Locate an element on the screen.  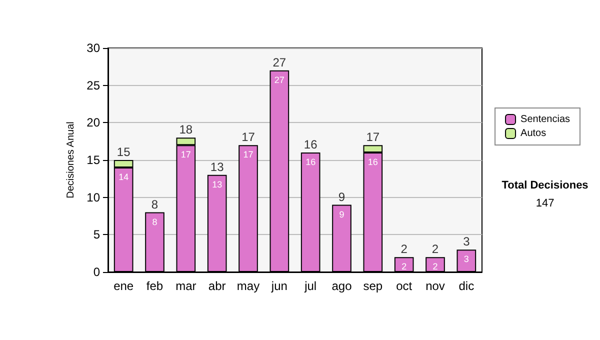
x-tick-label: ago is located at coordinates (342, 286).